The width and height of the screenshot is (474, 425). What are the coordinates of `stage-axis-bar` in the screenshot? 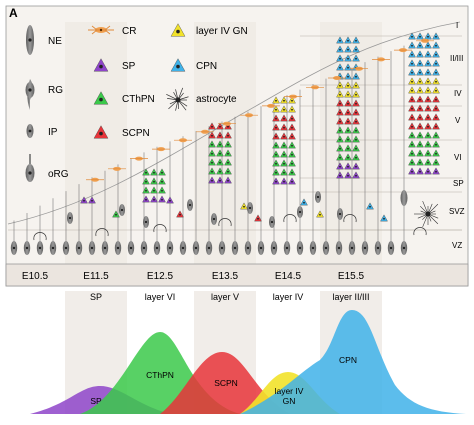 It's located at (237, 275).